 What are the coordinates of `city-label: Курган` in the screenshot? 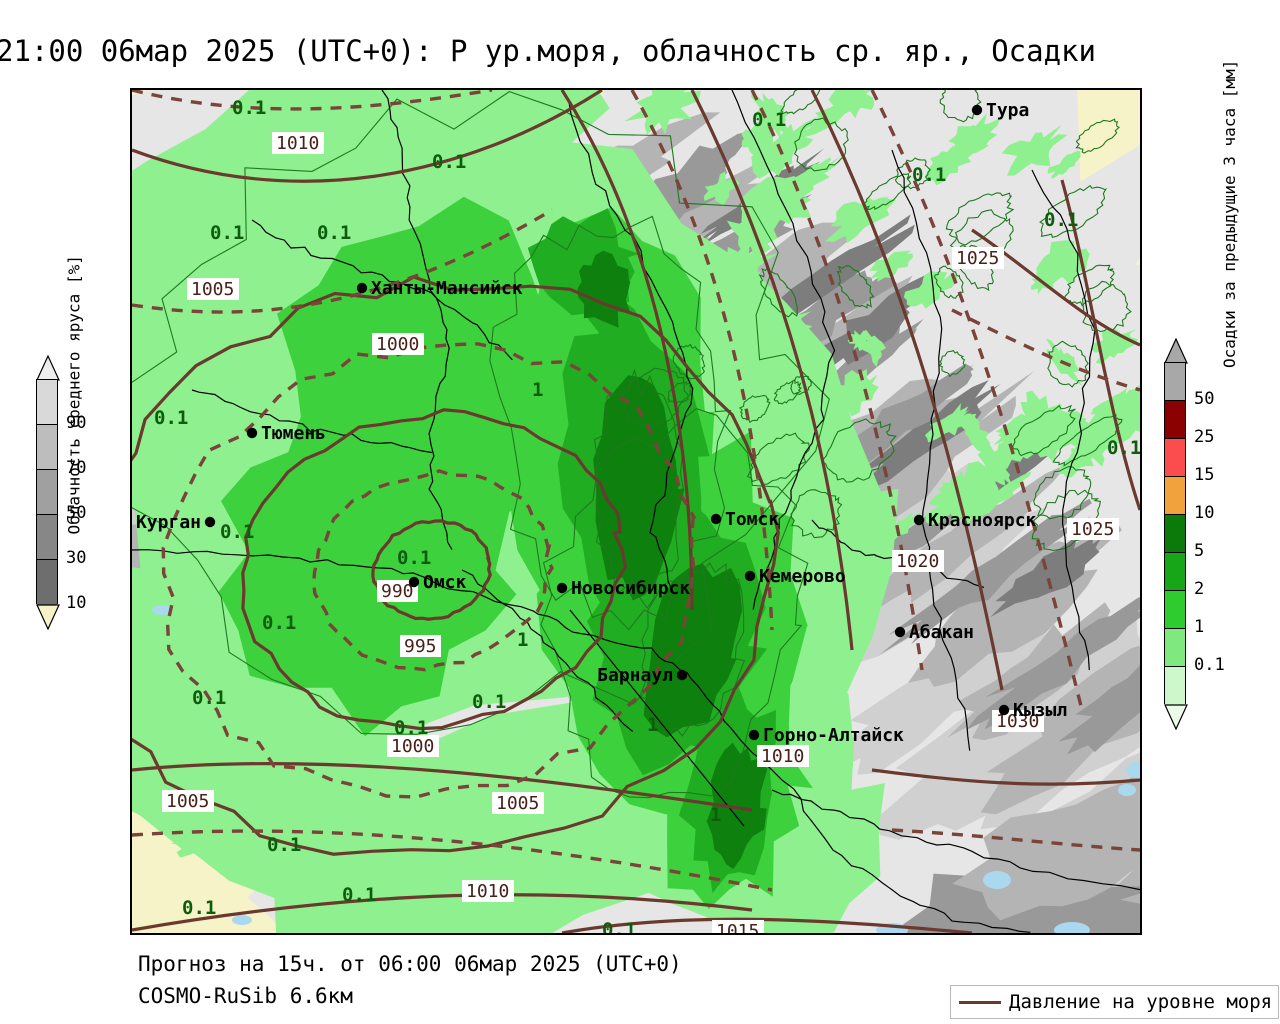 It's located at (168, 522).